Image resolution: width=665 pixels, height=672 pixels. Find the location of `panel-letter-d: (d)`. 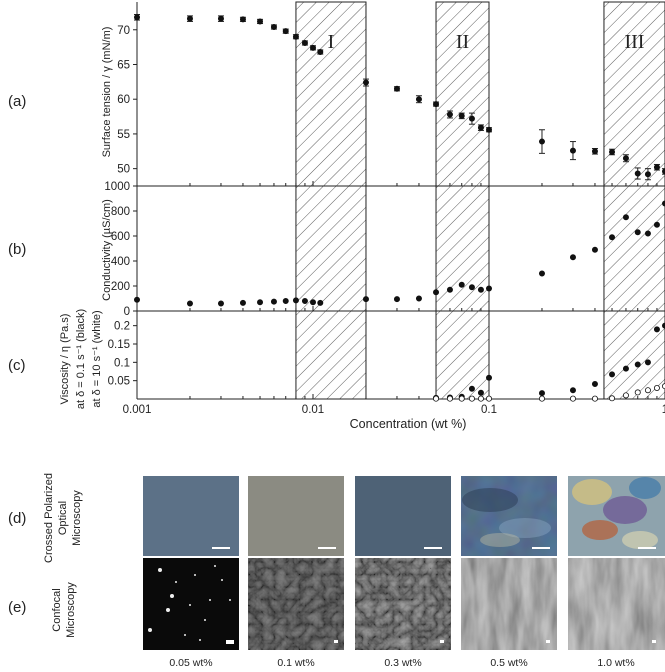

panel-letter-d: (d) is located at coordinates (17, 518).